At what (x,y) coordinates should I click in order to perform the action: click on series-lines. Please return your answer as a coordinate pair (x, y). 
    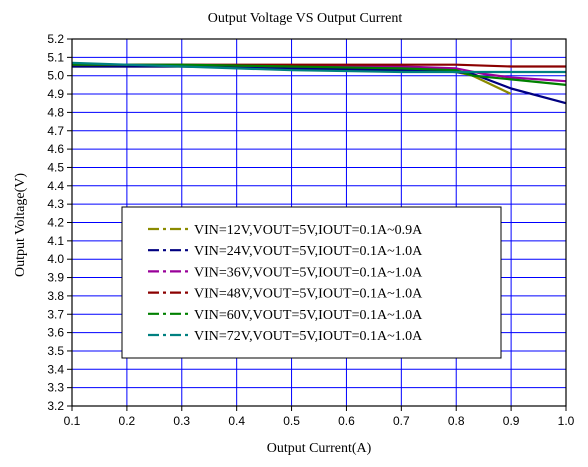
    Looking at the image, I should click on (319, 83).